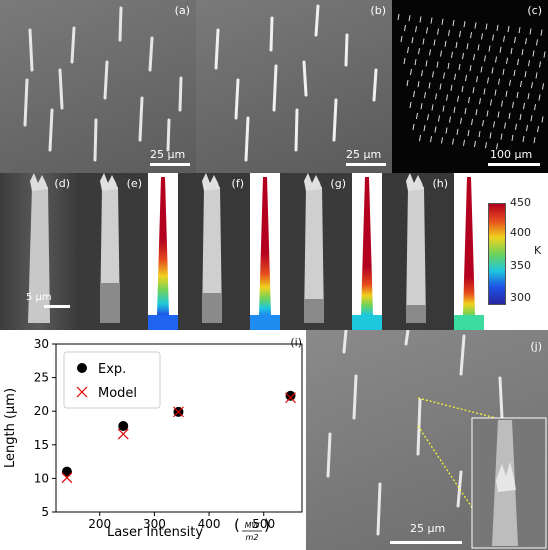  What do you see at coordinates (103, 84) in the screenshot?
I see `panel-a-pillars` at bounding box center [103, 84].